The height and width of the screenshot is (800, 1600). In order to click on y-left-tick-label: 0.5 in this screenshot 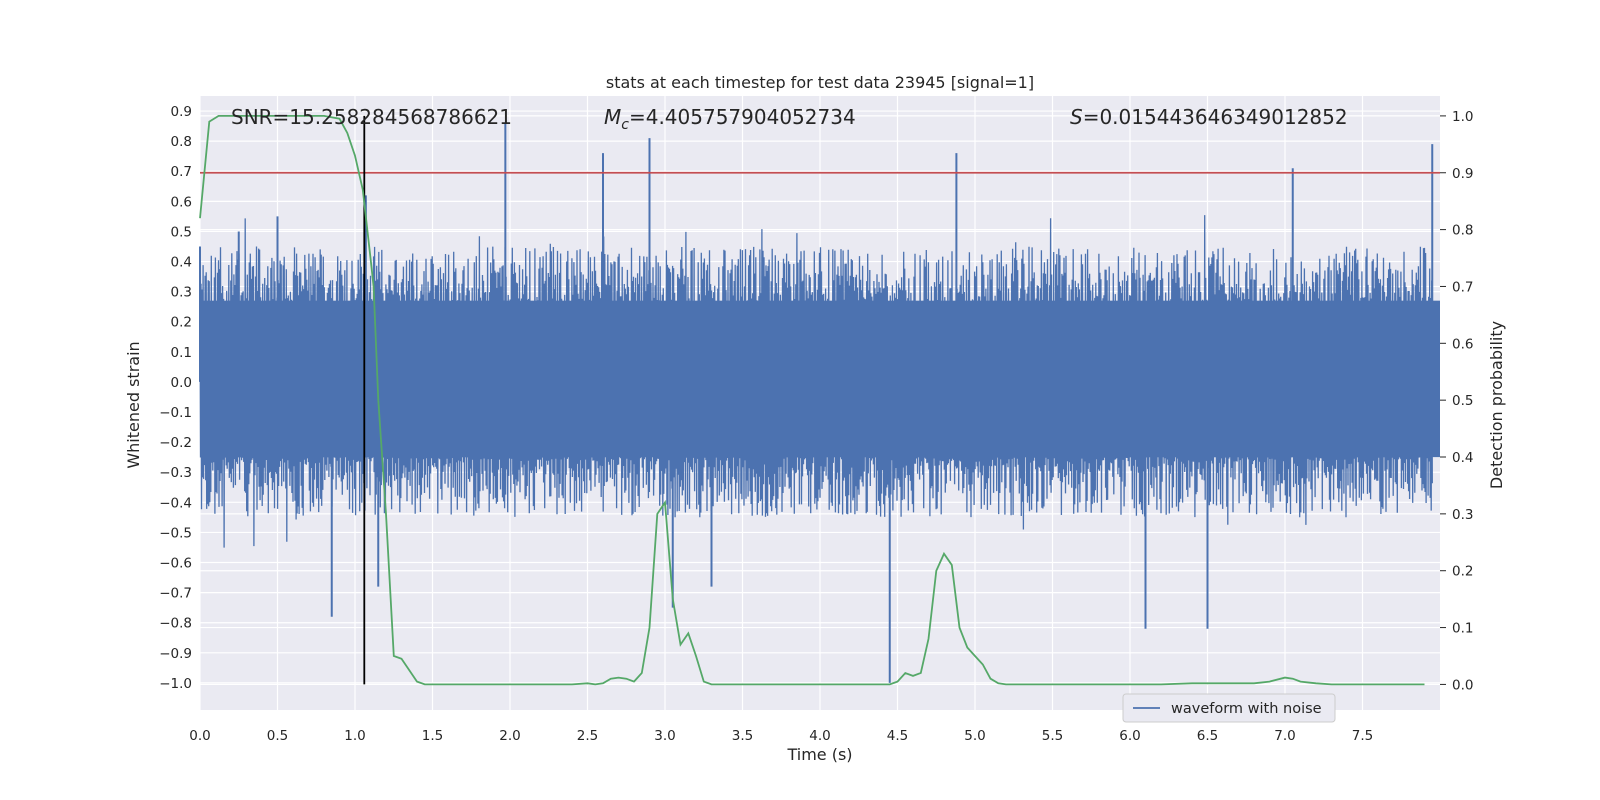, I will do `click(181, 232)`.